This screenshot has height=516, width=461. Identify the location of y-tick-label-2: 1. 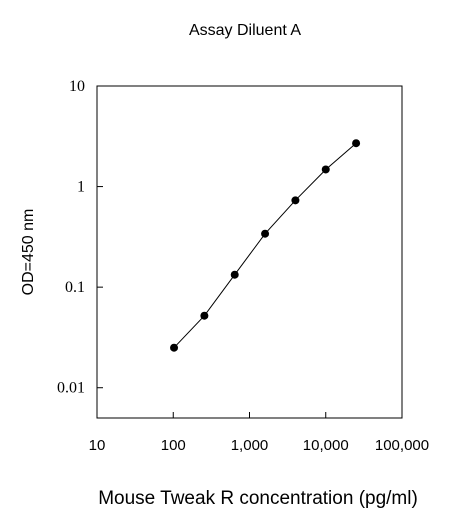
(81, 187).